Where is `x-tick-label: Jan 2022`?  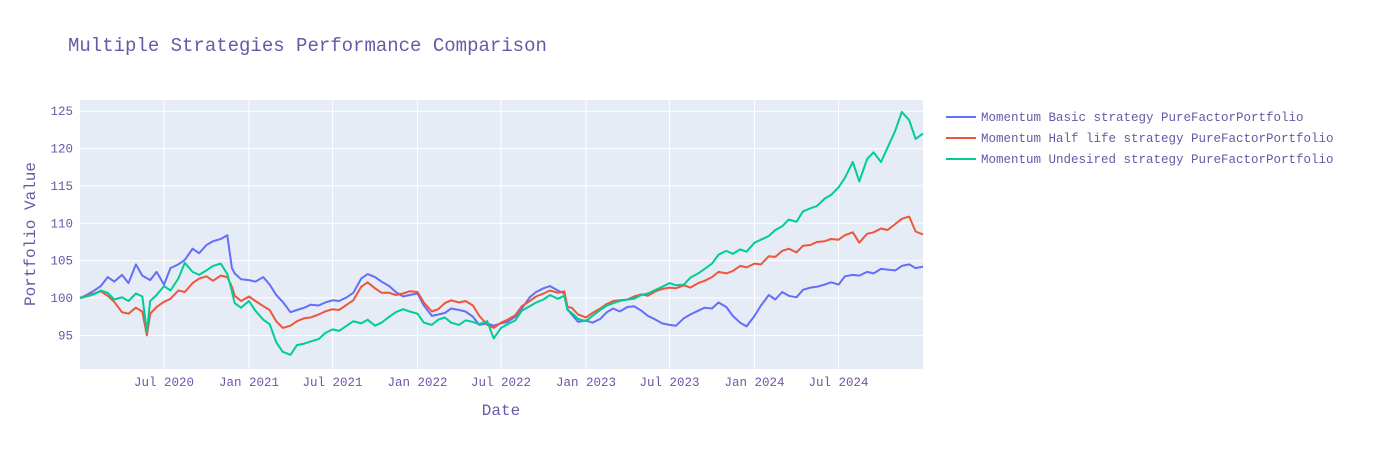 x-tick-label: Jan 2022 is located at coordinates (417, 383).